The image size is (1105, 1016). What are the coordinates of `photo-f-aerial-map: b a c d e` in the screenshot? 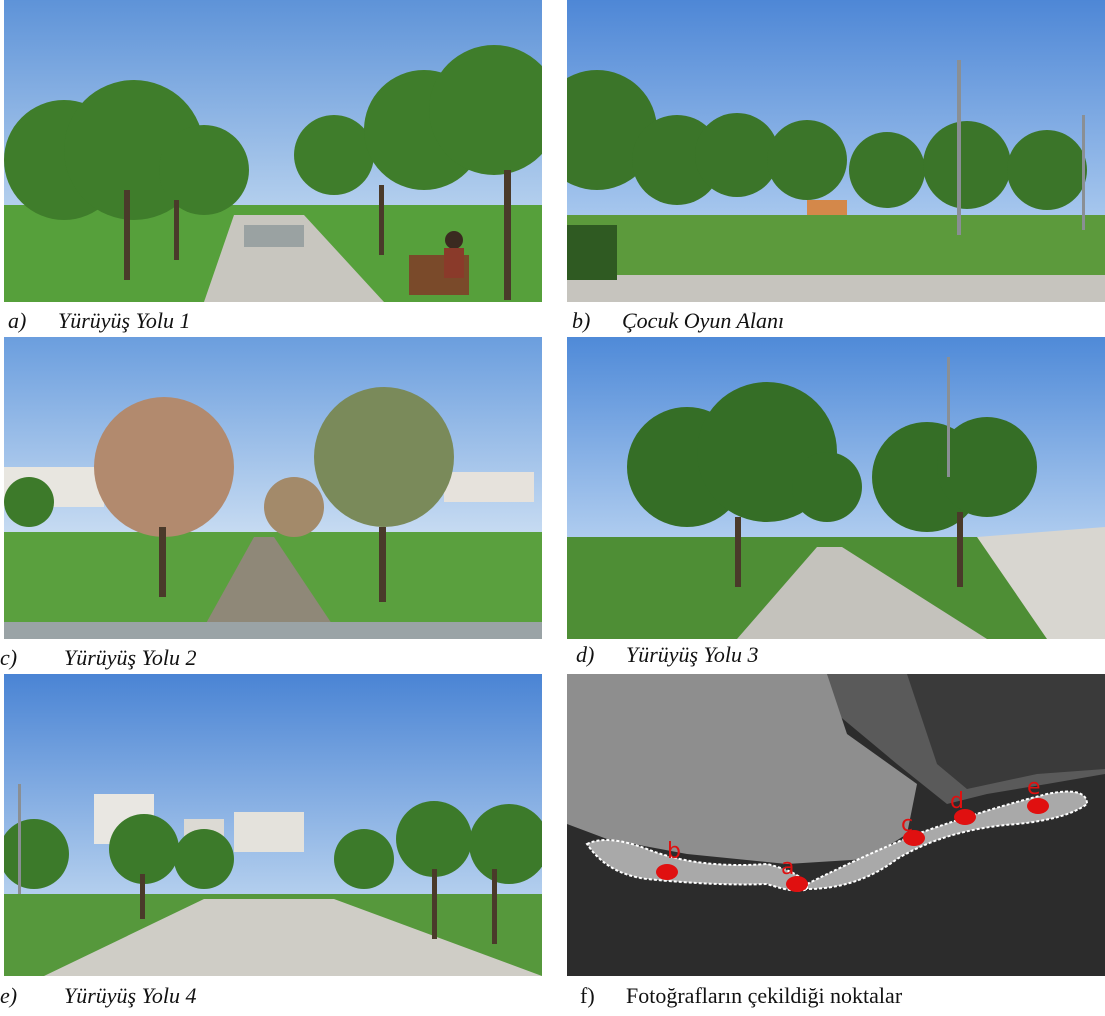 It's located at (836, 825).